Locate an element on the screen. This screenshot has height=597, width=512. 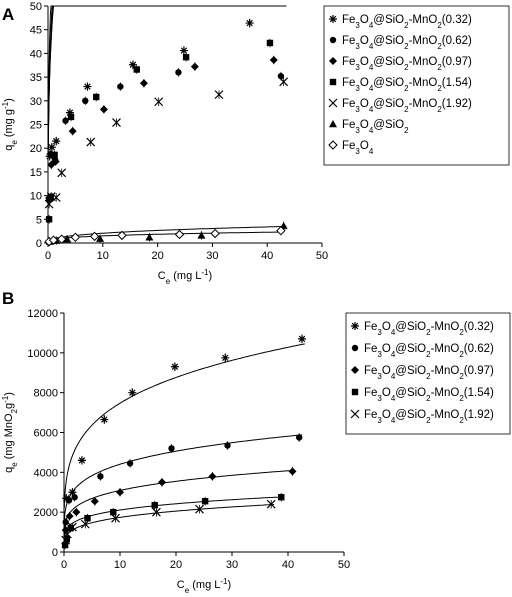
series-5-points is located at coordinates (168, 522).